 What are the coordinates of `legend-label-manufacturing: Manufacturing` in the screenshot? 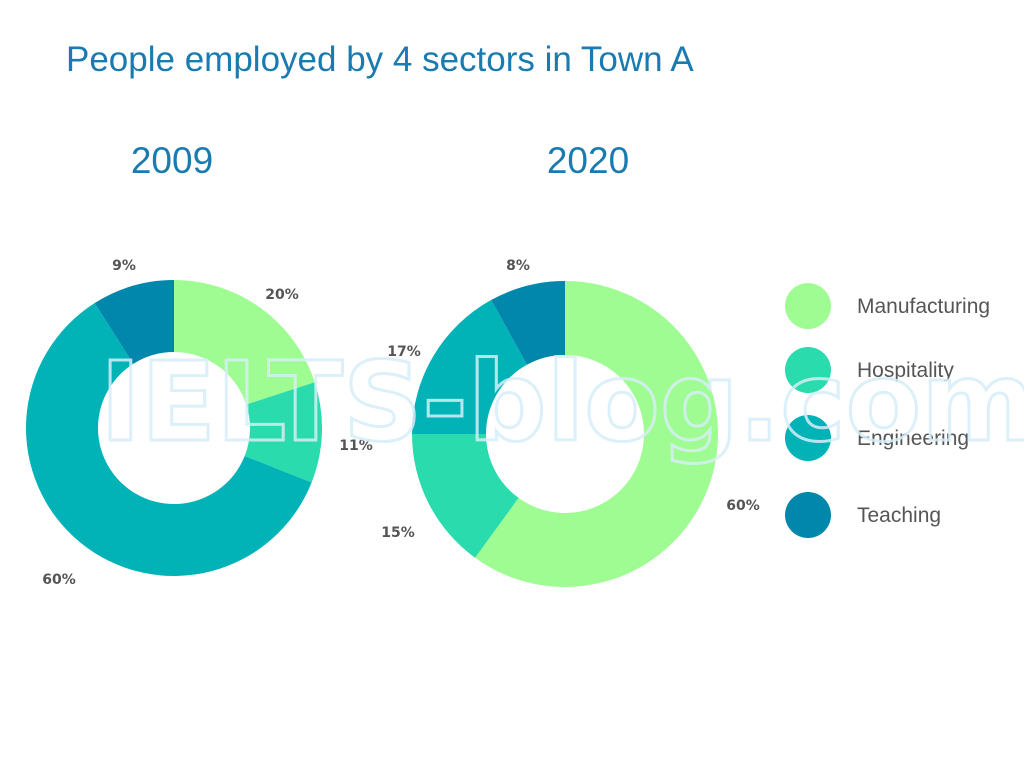 It's located at (923, 306).